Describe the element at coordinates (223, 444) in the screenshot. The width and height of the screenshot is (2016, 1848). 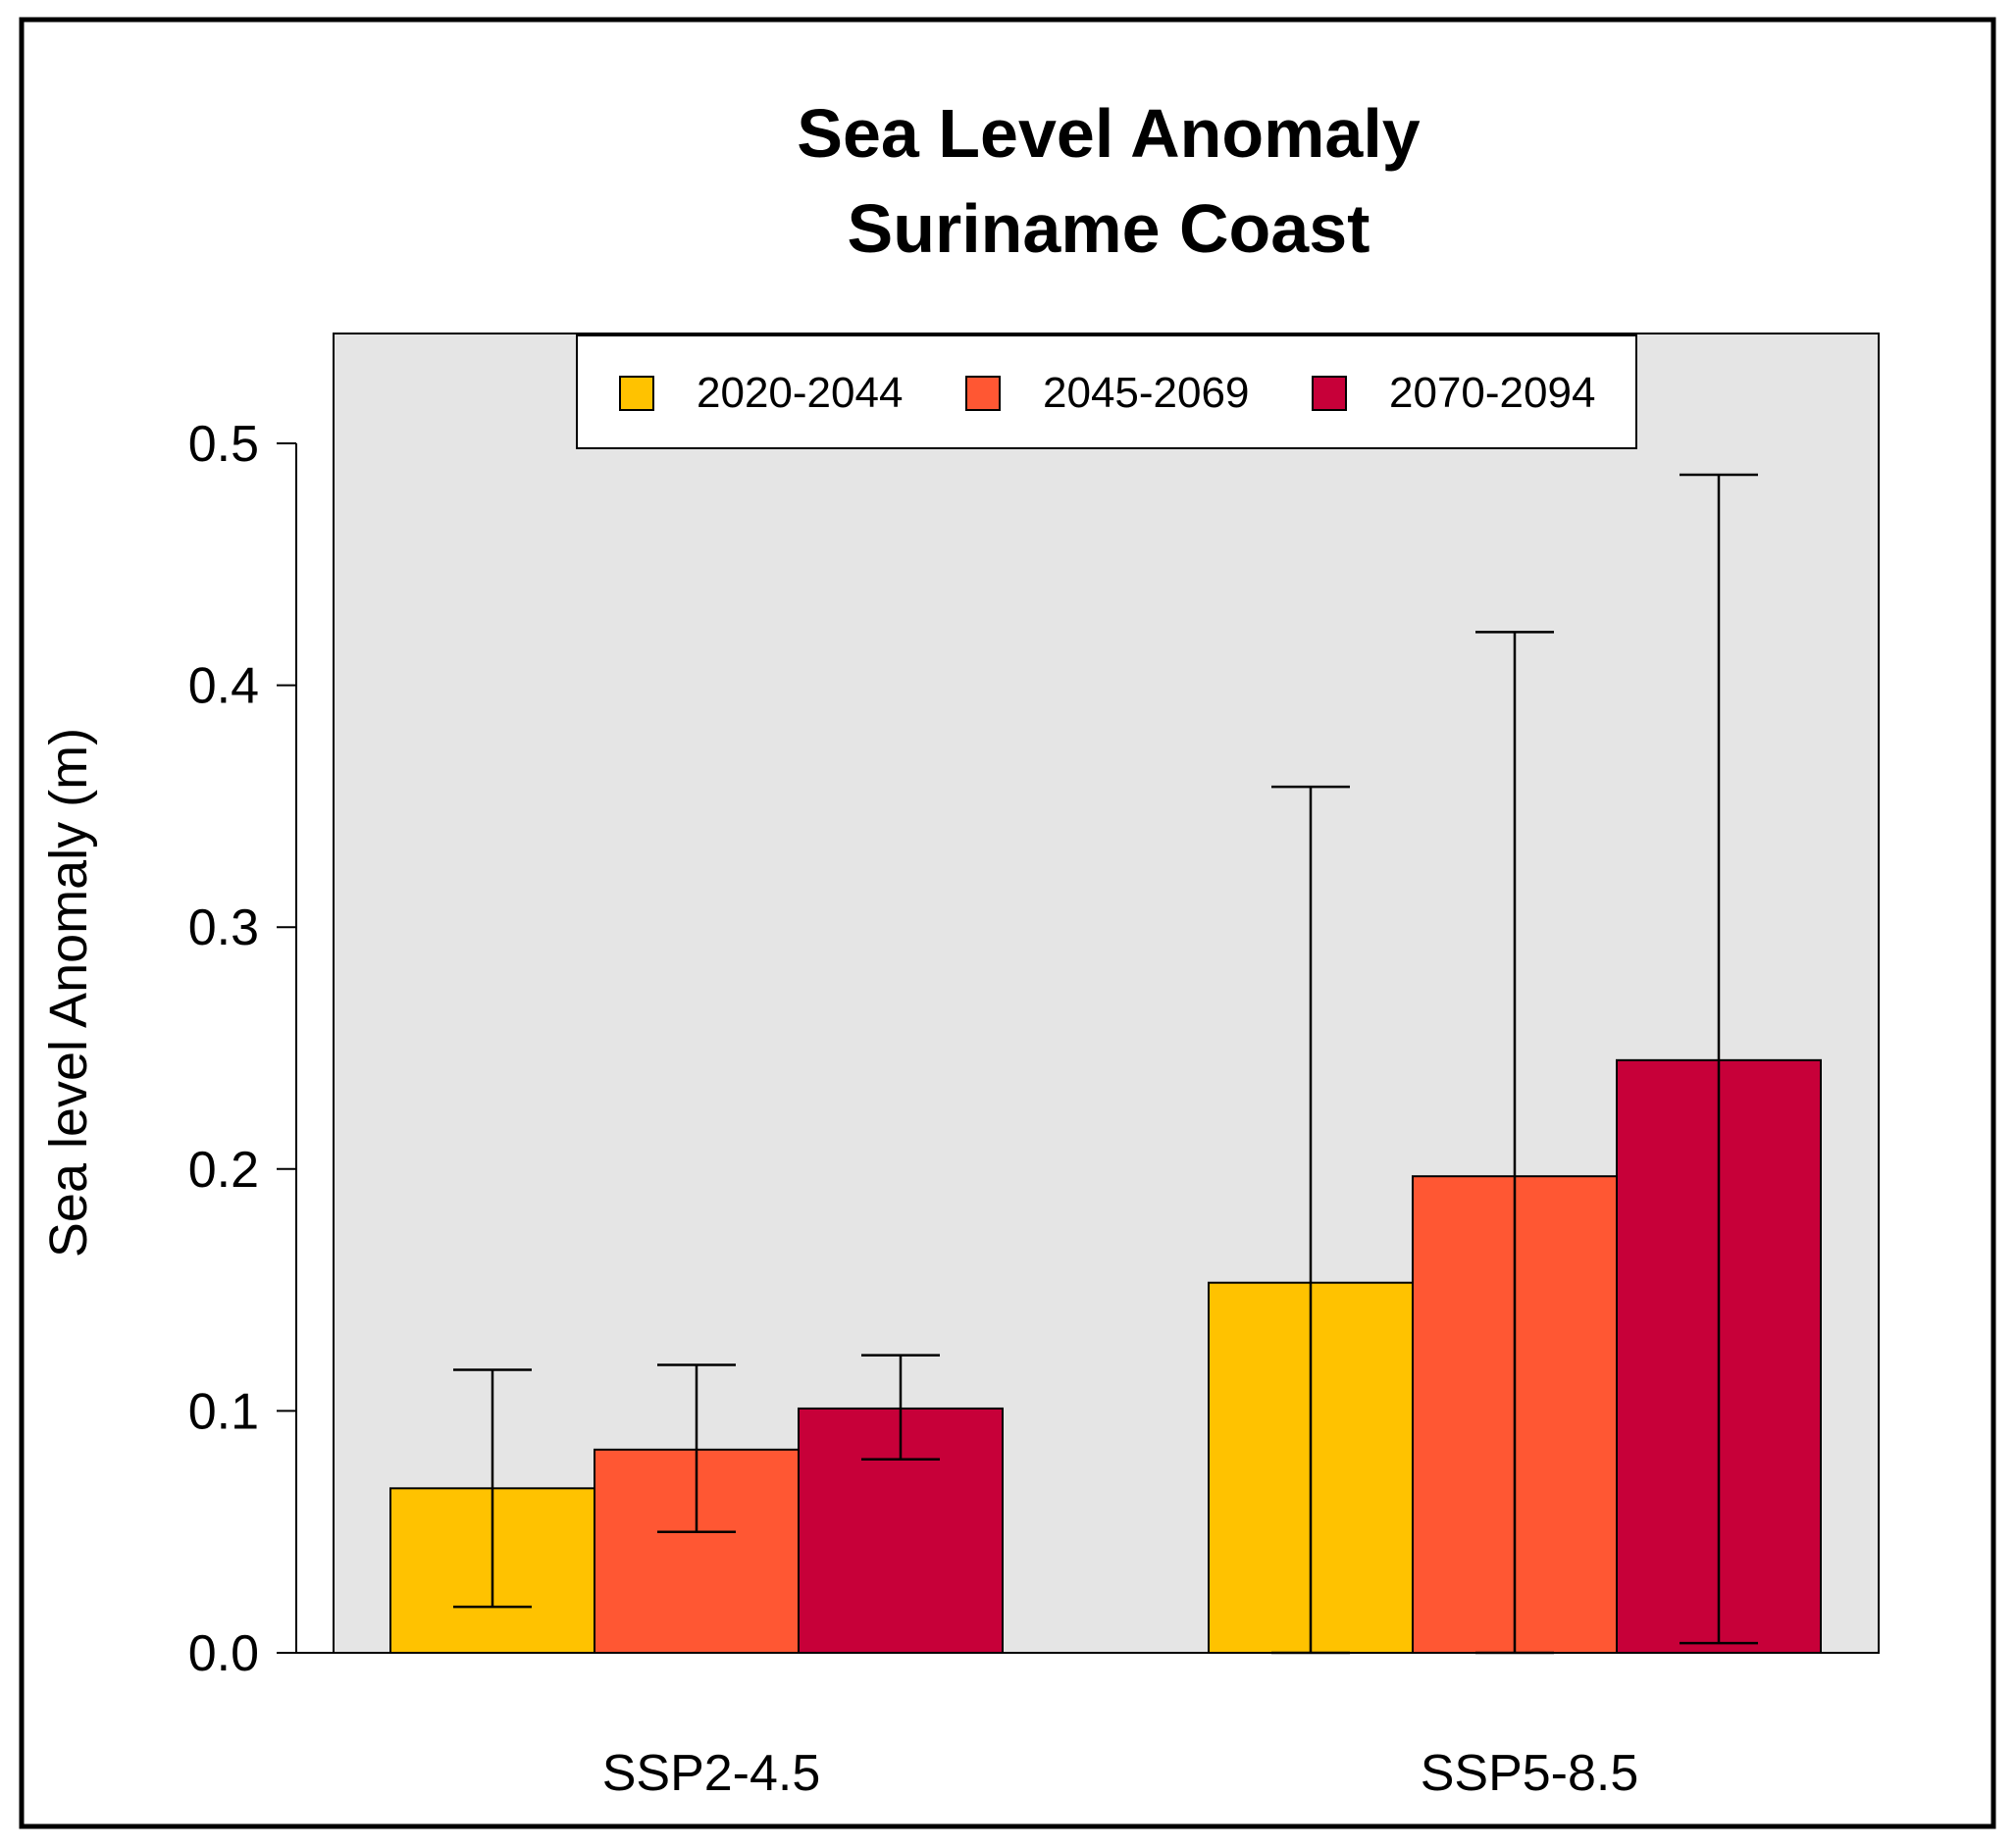
I see `y-tick-label: 0.5` at that location.